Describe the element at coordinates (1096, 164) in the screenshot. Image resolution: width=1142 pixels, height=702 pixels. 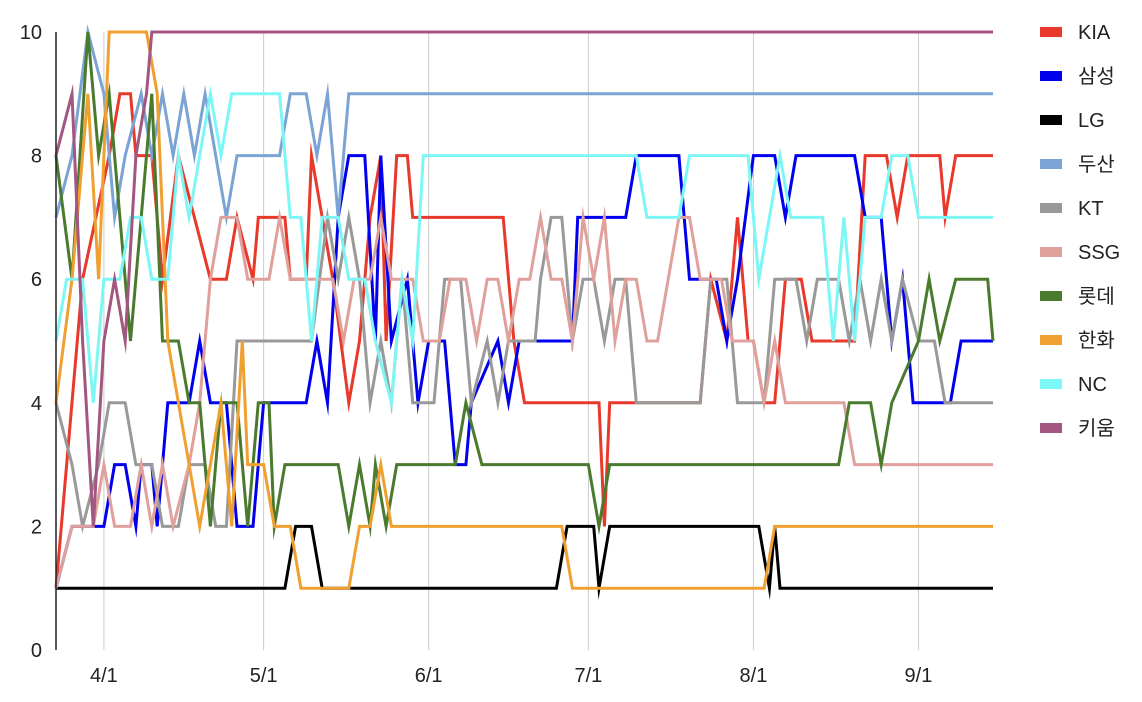
I see `legend-label: 두산` at that location.